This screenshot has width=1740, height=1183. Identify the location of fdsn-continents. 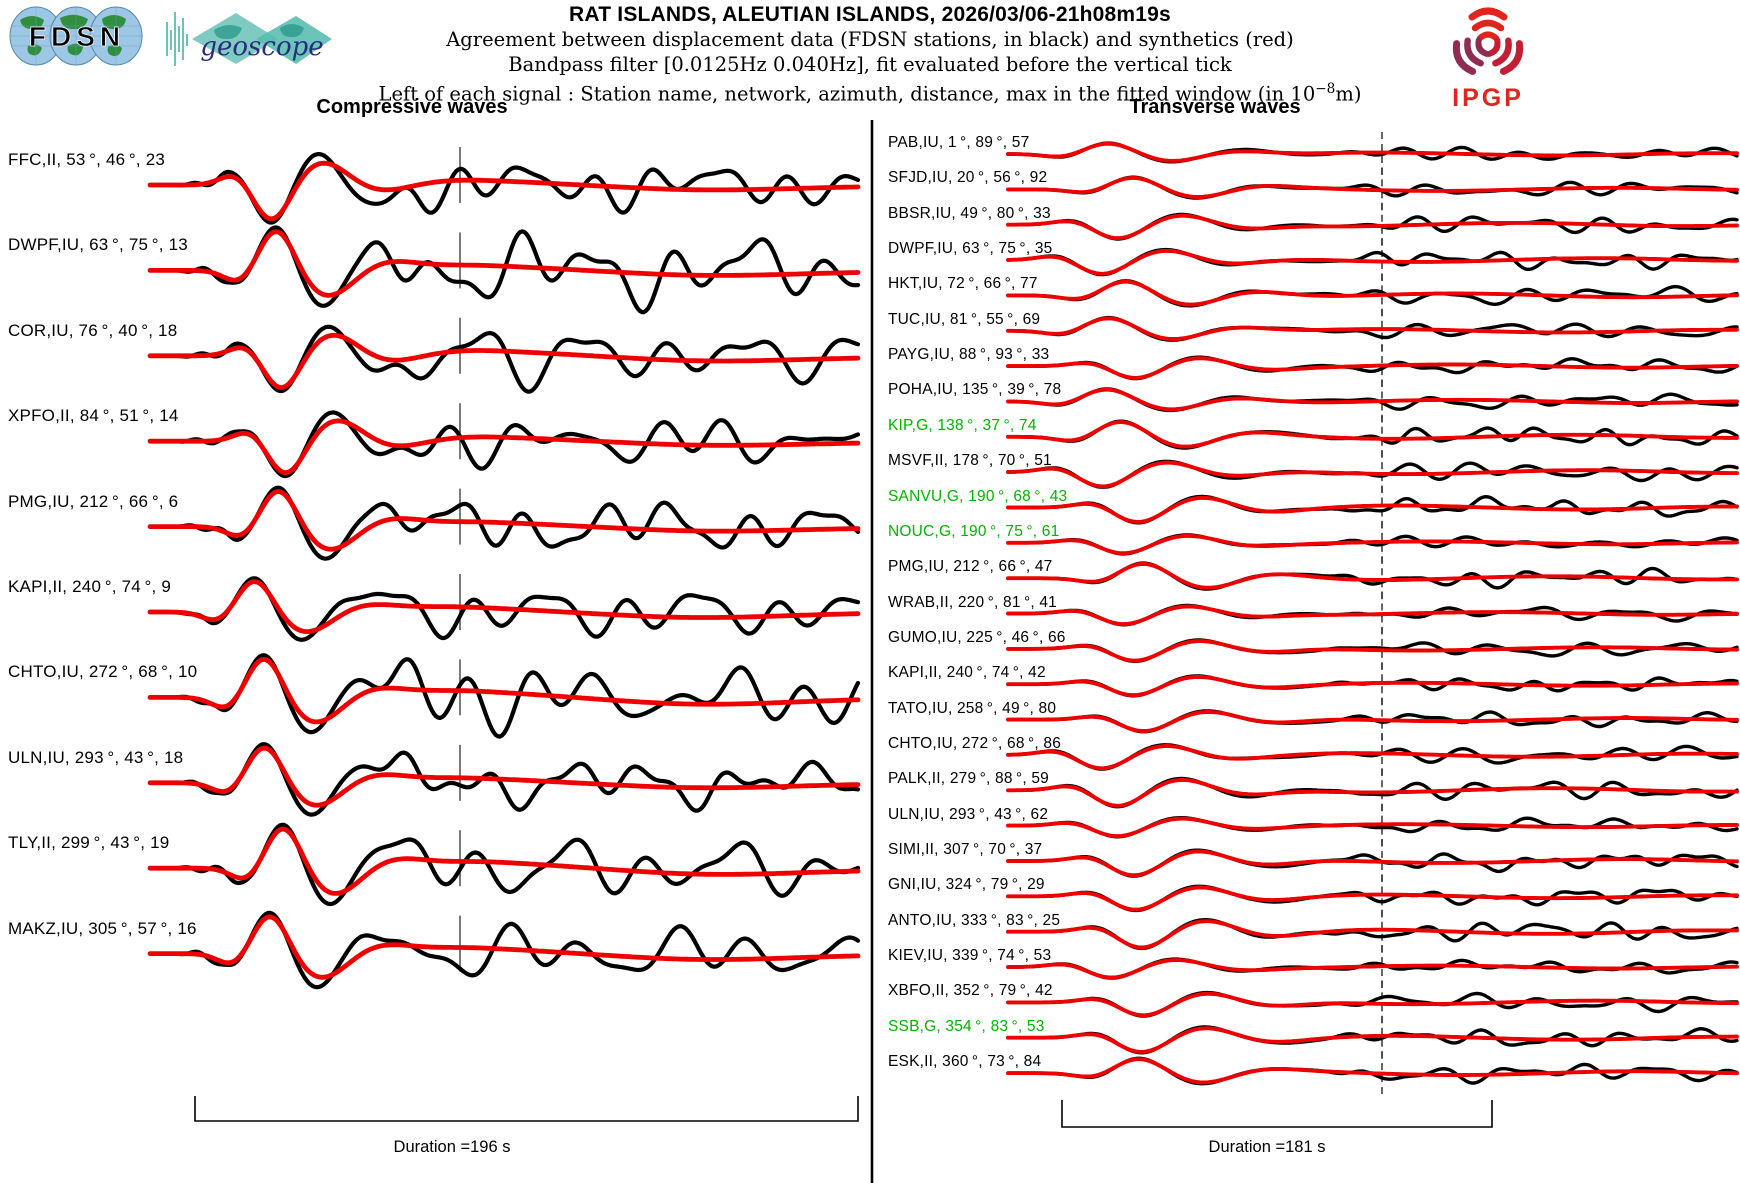
(73, 35).